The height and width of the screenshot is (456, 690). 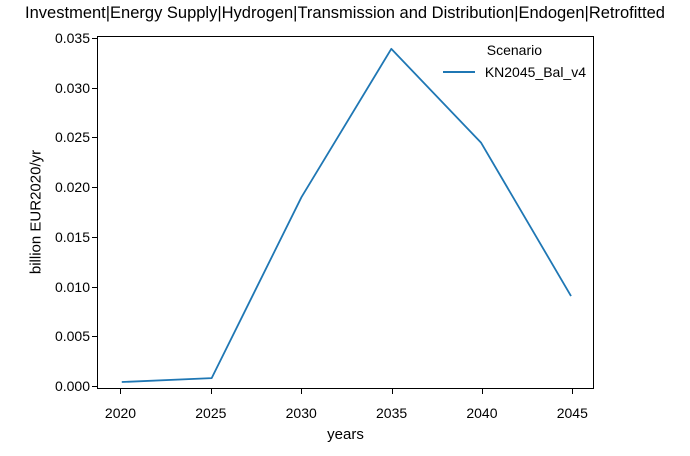 I want to click on legend-item: KN2045_Bal_v4, so click(x=514, y=72).